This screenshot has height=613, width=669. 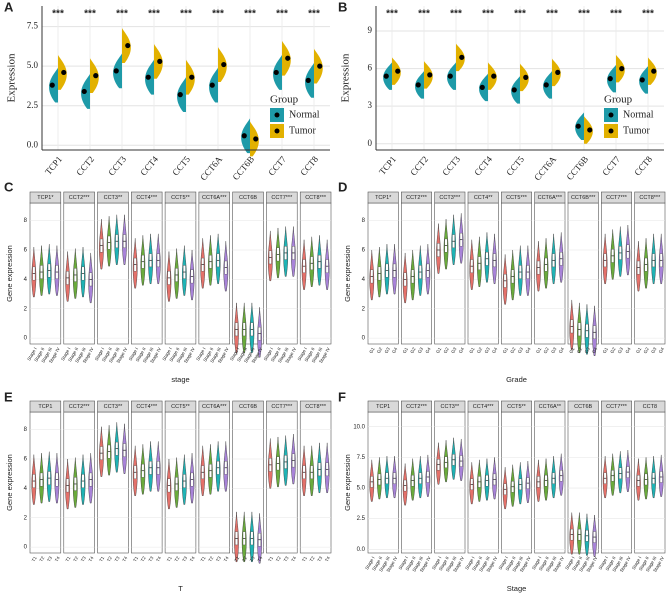 What do you see at coordinates (517, 198) in the screenshot?
I see `facet-label: CCT5***` at bounding box center [517, 198].